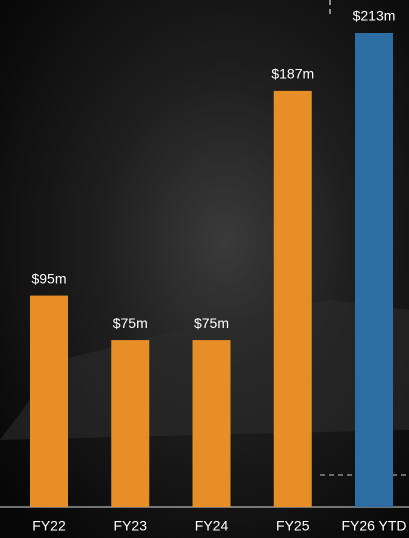 This screenshot has width=409, height=538. Describe the element at coordinates (293, 526) in the screenshot. I see `x-tick-label: FY25` at that location.